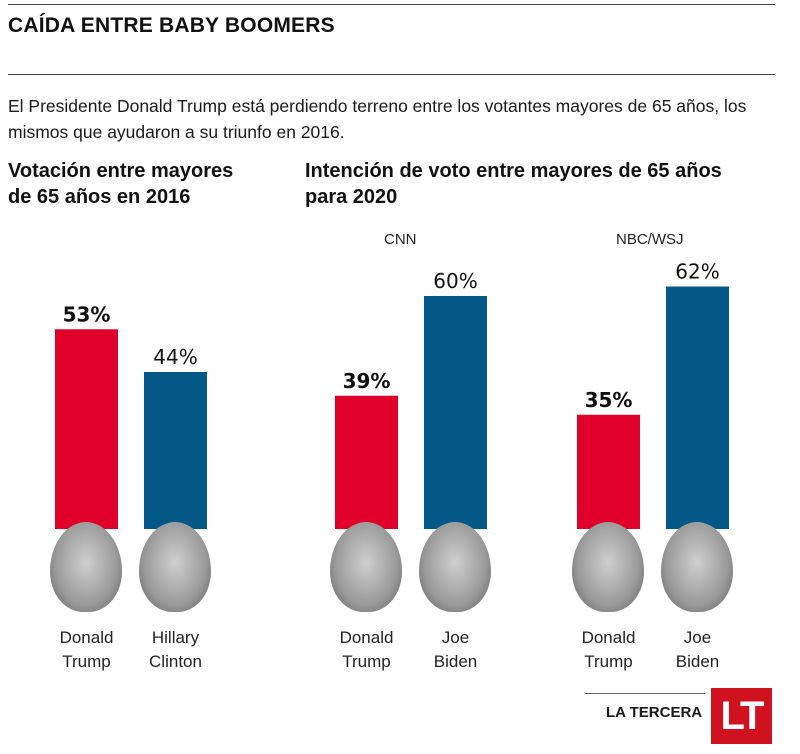 The height and width of the screenshot is (754, 800). Describe the element at coordinates (400, 239) in the screenshot. I see `source-label-cnn: CNN` at that location.